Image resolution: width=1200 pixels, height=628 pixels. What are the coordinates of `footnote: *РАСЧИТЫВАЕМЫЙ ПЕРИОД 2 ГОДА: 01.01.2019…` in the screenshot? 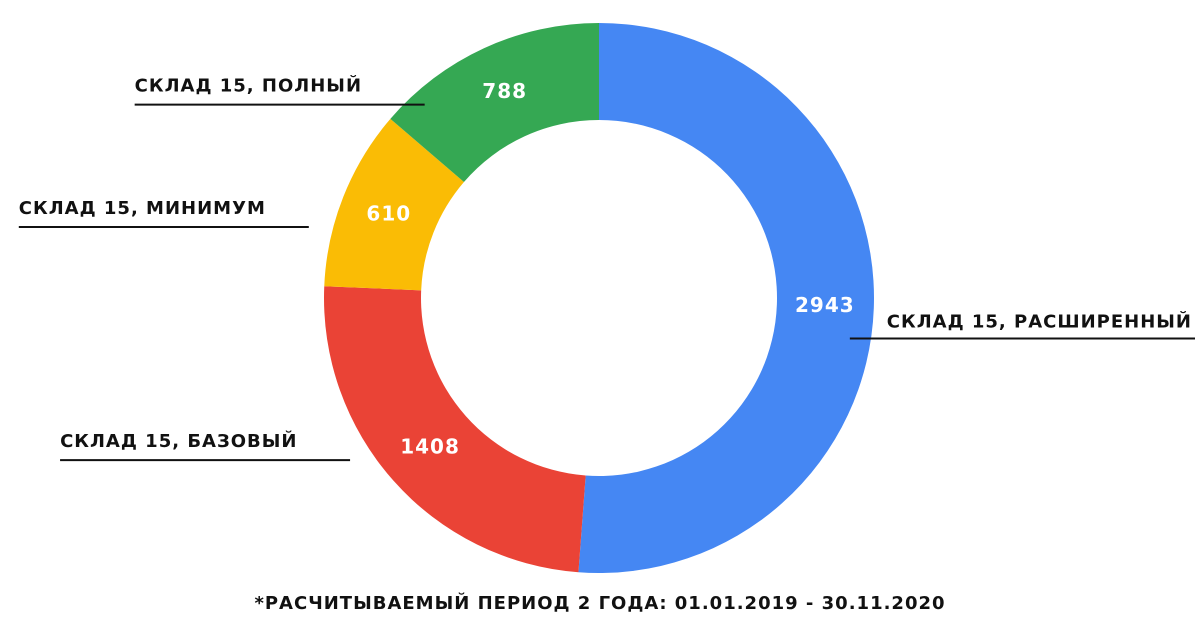 It's located at (599, 603).